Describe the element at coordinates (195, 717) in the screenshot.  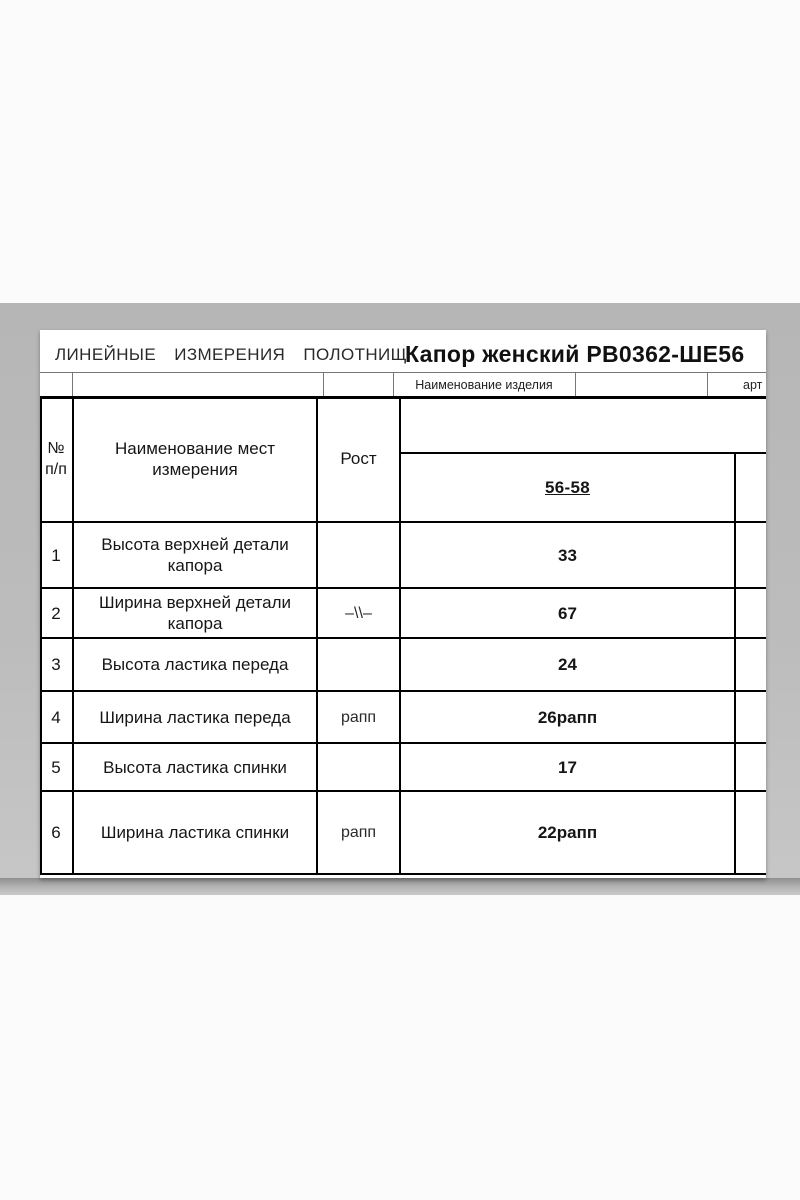
I see `row-4-name: Ширина ластика переда` at that location.